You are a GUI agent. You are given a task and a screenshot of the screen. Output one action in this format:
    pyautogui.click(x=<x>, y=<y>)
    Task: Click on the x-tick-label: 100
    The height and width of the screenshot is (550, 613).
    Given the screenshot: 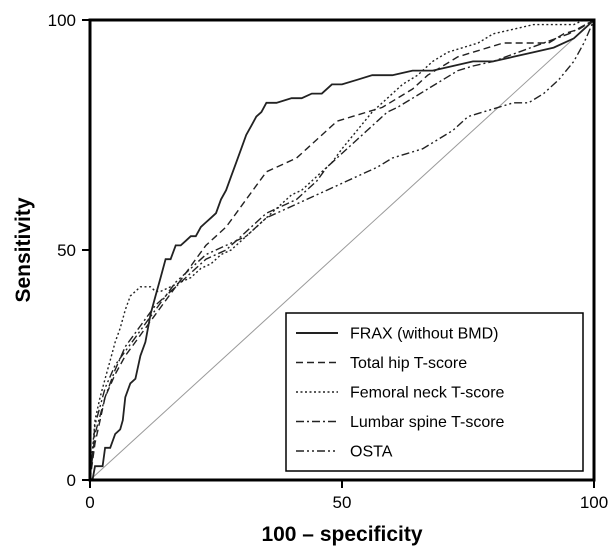 What is the action you would take?
    pyautogui.click(x=594, y=502)
    